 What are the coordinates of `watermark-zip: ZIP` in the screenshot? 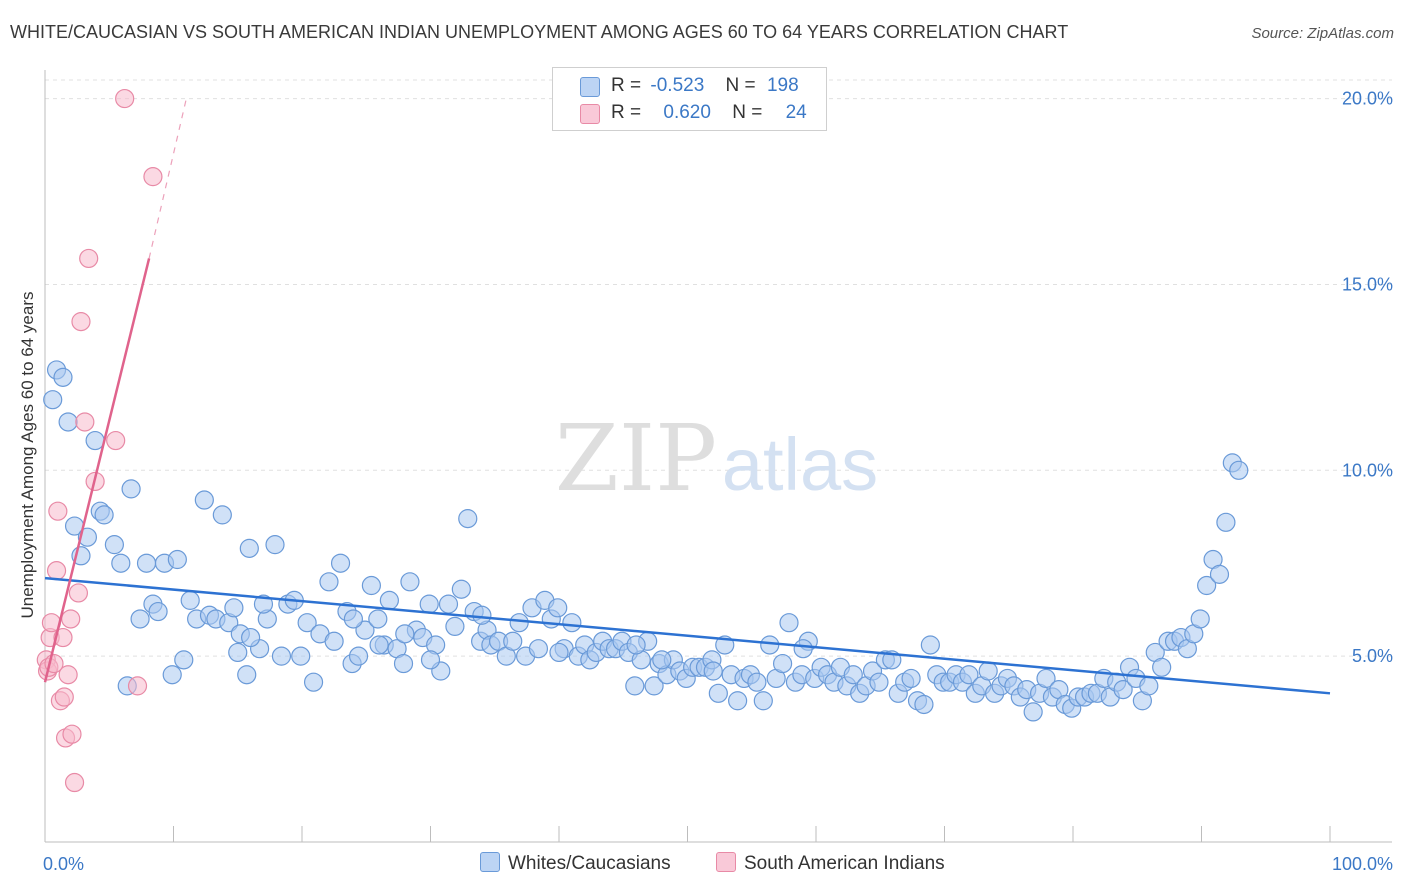 It's located at (636, 458).